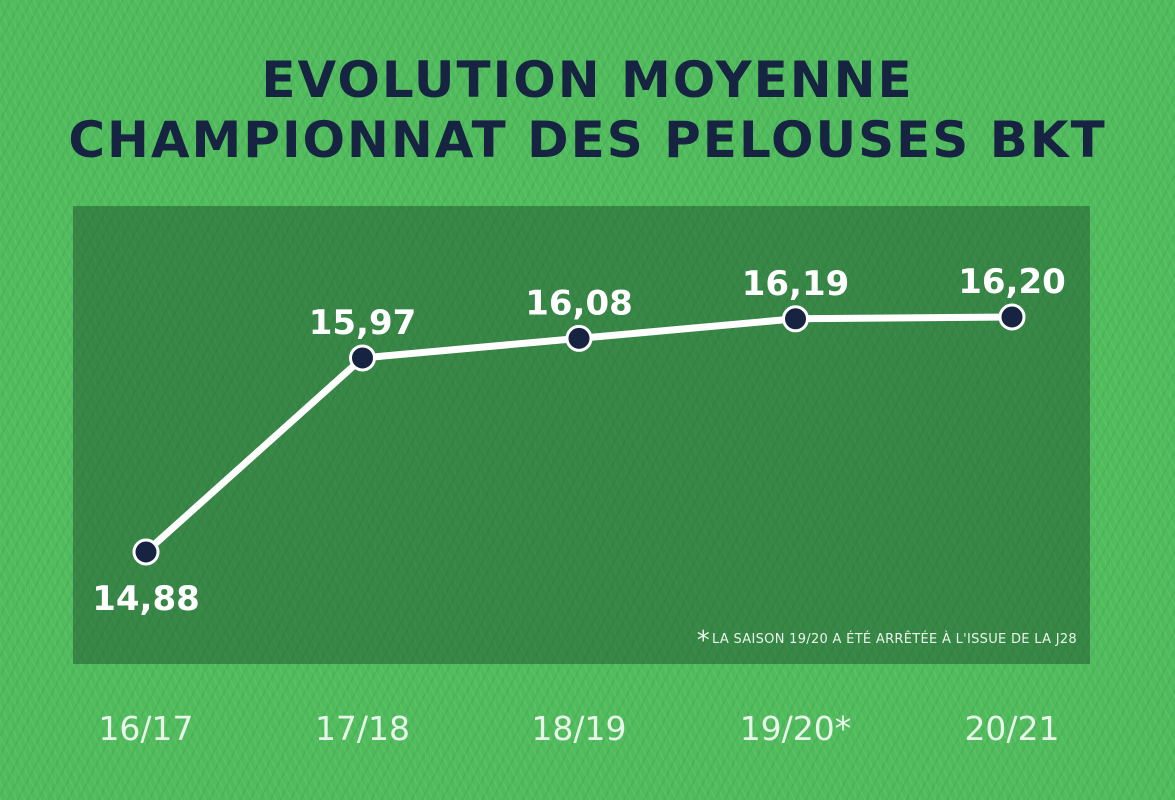  I want to click on data-label: 16,08, so click(579, 303).